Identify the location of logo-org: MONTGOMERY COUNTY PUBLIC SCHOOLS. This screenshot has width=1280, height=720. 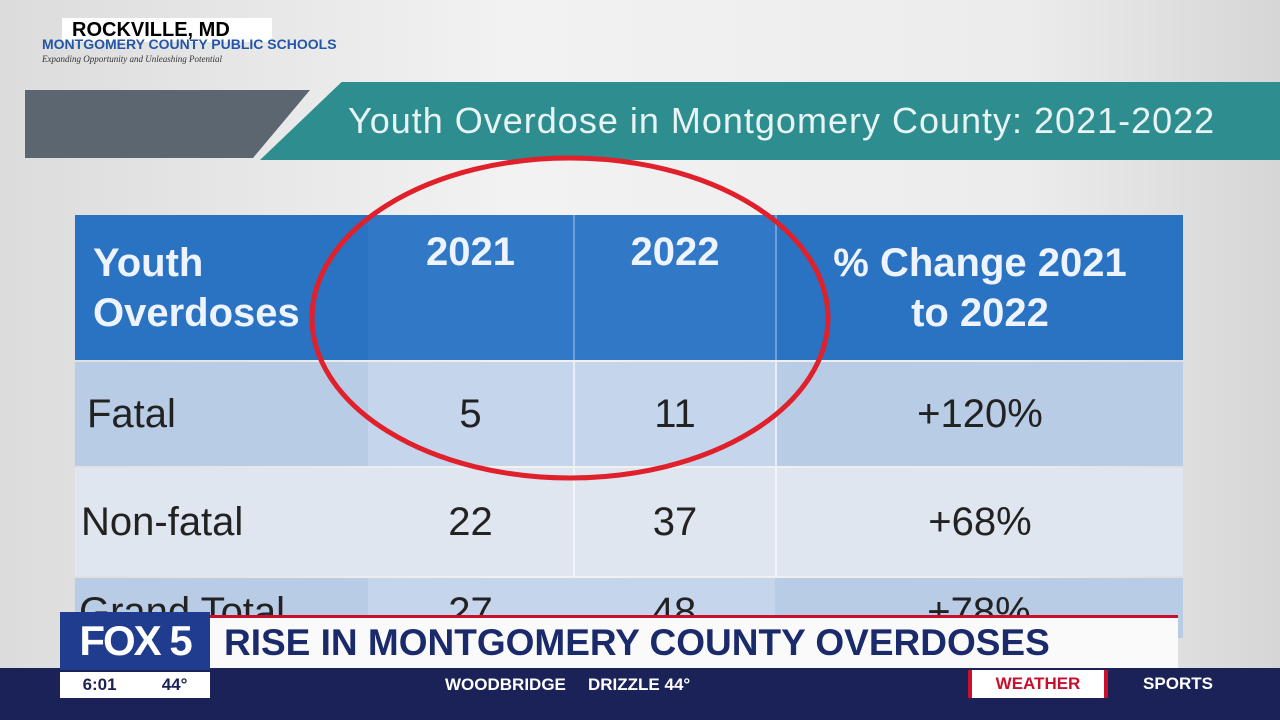
(189, 44).